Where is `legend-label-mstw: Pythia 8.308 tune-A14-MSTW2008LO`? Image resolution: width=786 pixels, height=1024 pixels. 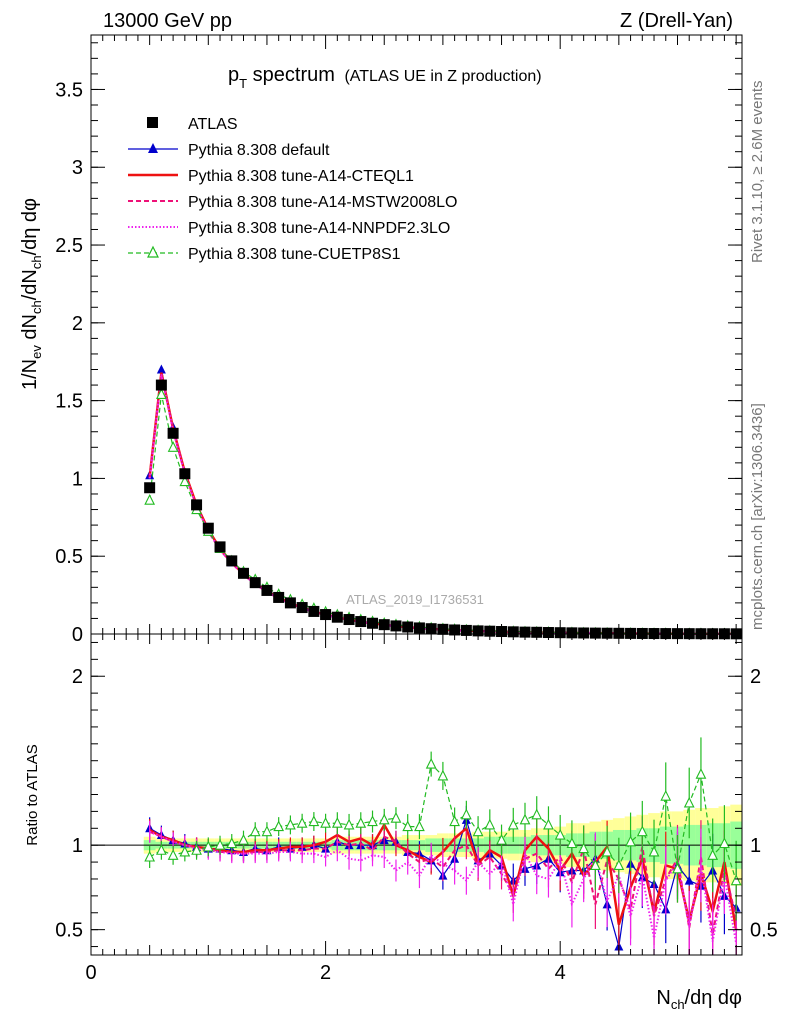
legend-label-mstw: Pythia 8.308 tune-A14-MSTW2008LO is located at coordinates (322, 202).